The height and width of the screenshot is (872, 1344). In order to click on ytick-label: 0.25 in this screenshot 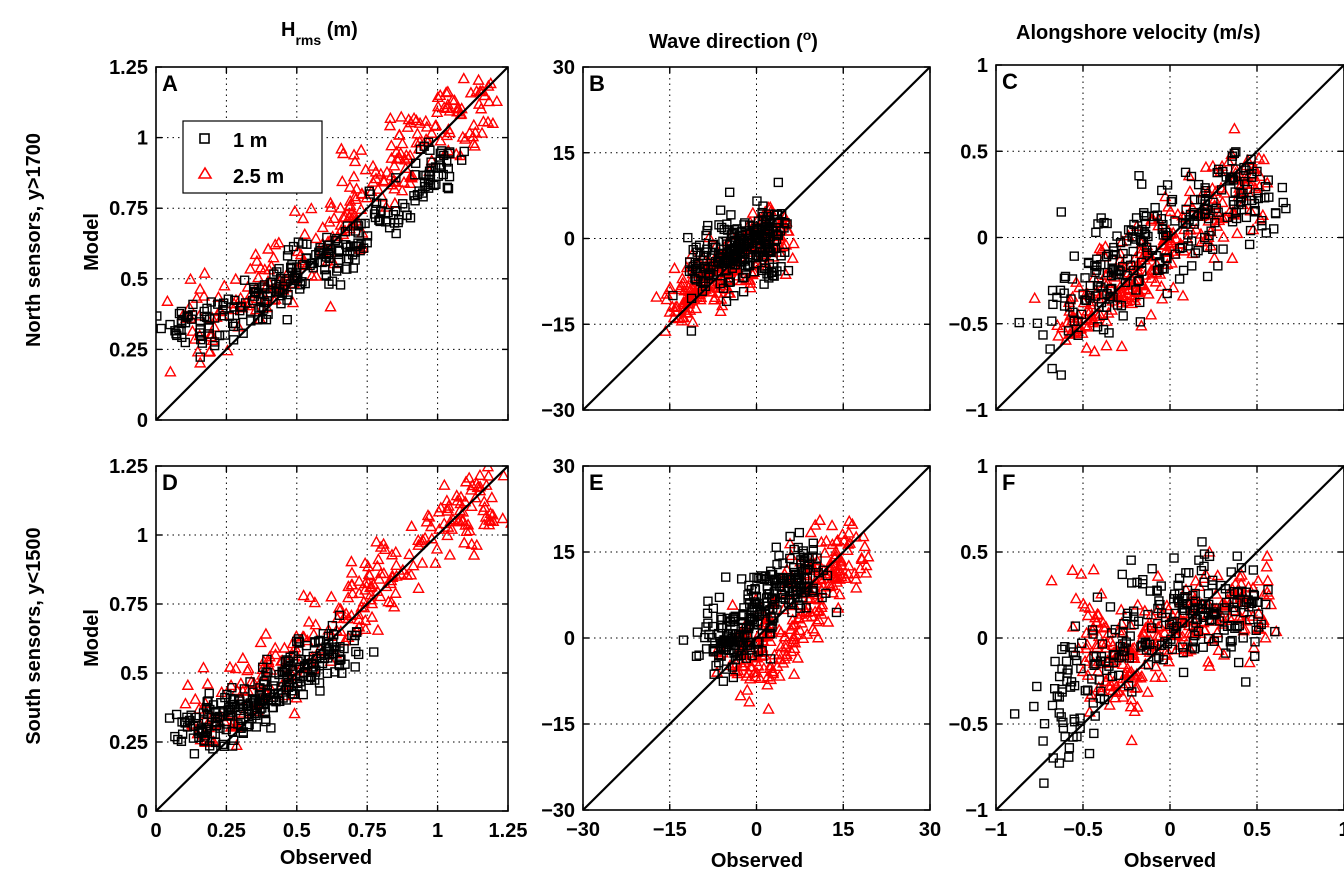, I will do `click(128, 350)`.